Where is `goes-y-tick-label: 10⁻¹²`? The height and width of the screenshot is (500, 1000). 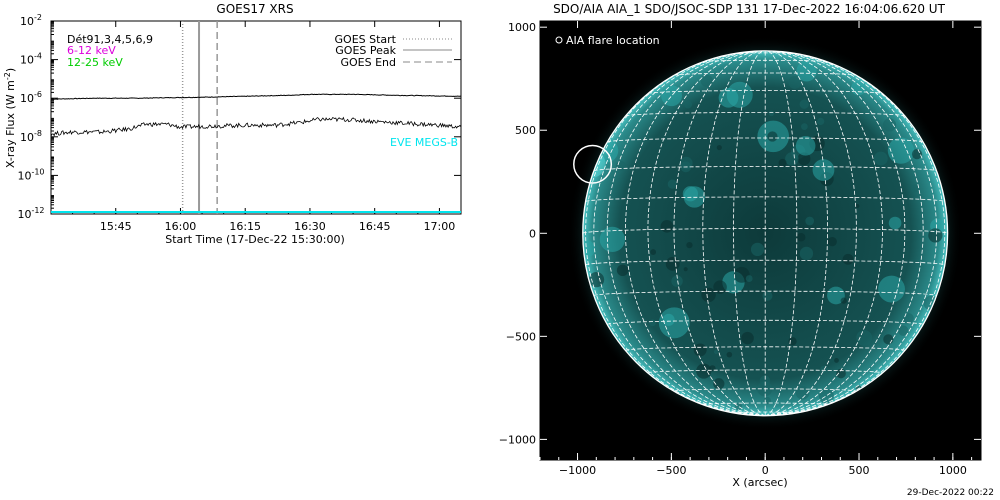 goes-y-tick-label: 10⁻¹² is located at coordinates (30, 213).